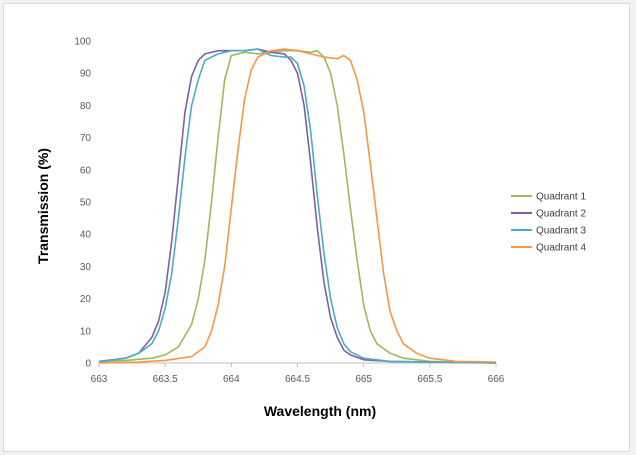 This screenshot has width=636, height=455. I want to click on legend-label: Quadrant 2, so click(561, 214).